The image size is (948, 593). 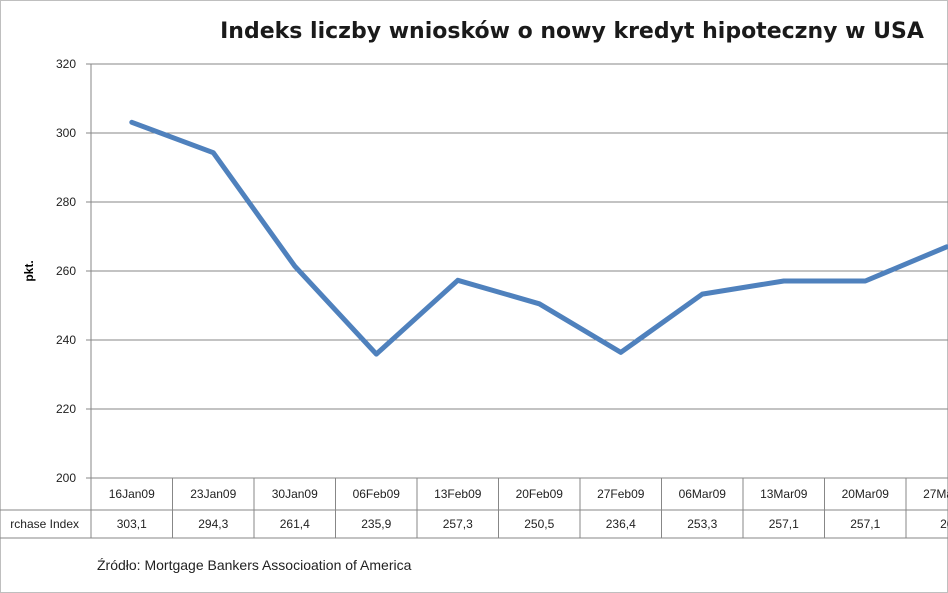 What do you see at coordinates (213, 494) in the screenshot?
I see `x-category-label: 23Jan09` at bounding box center [213, 494].